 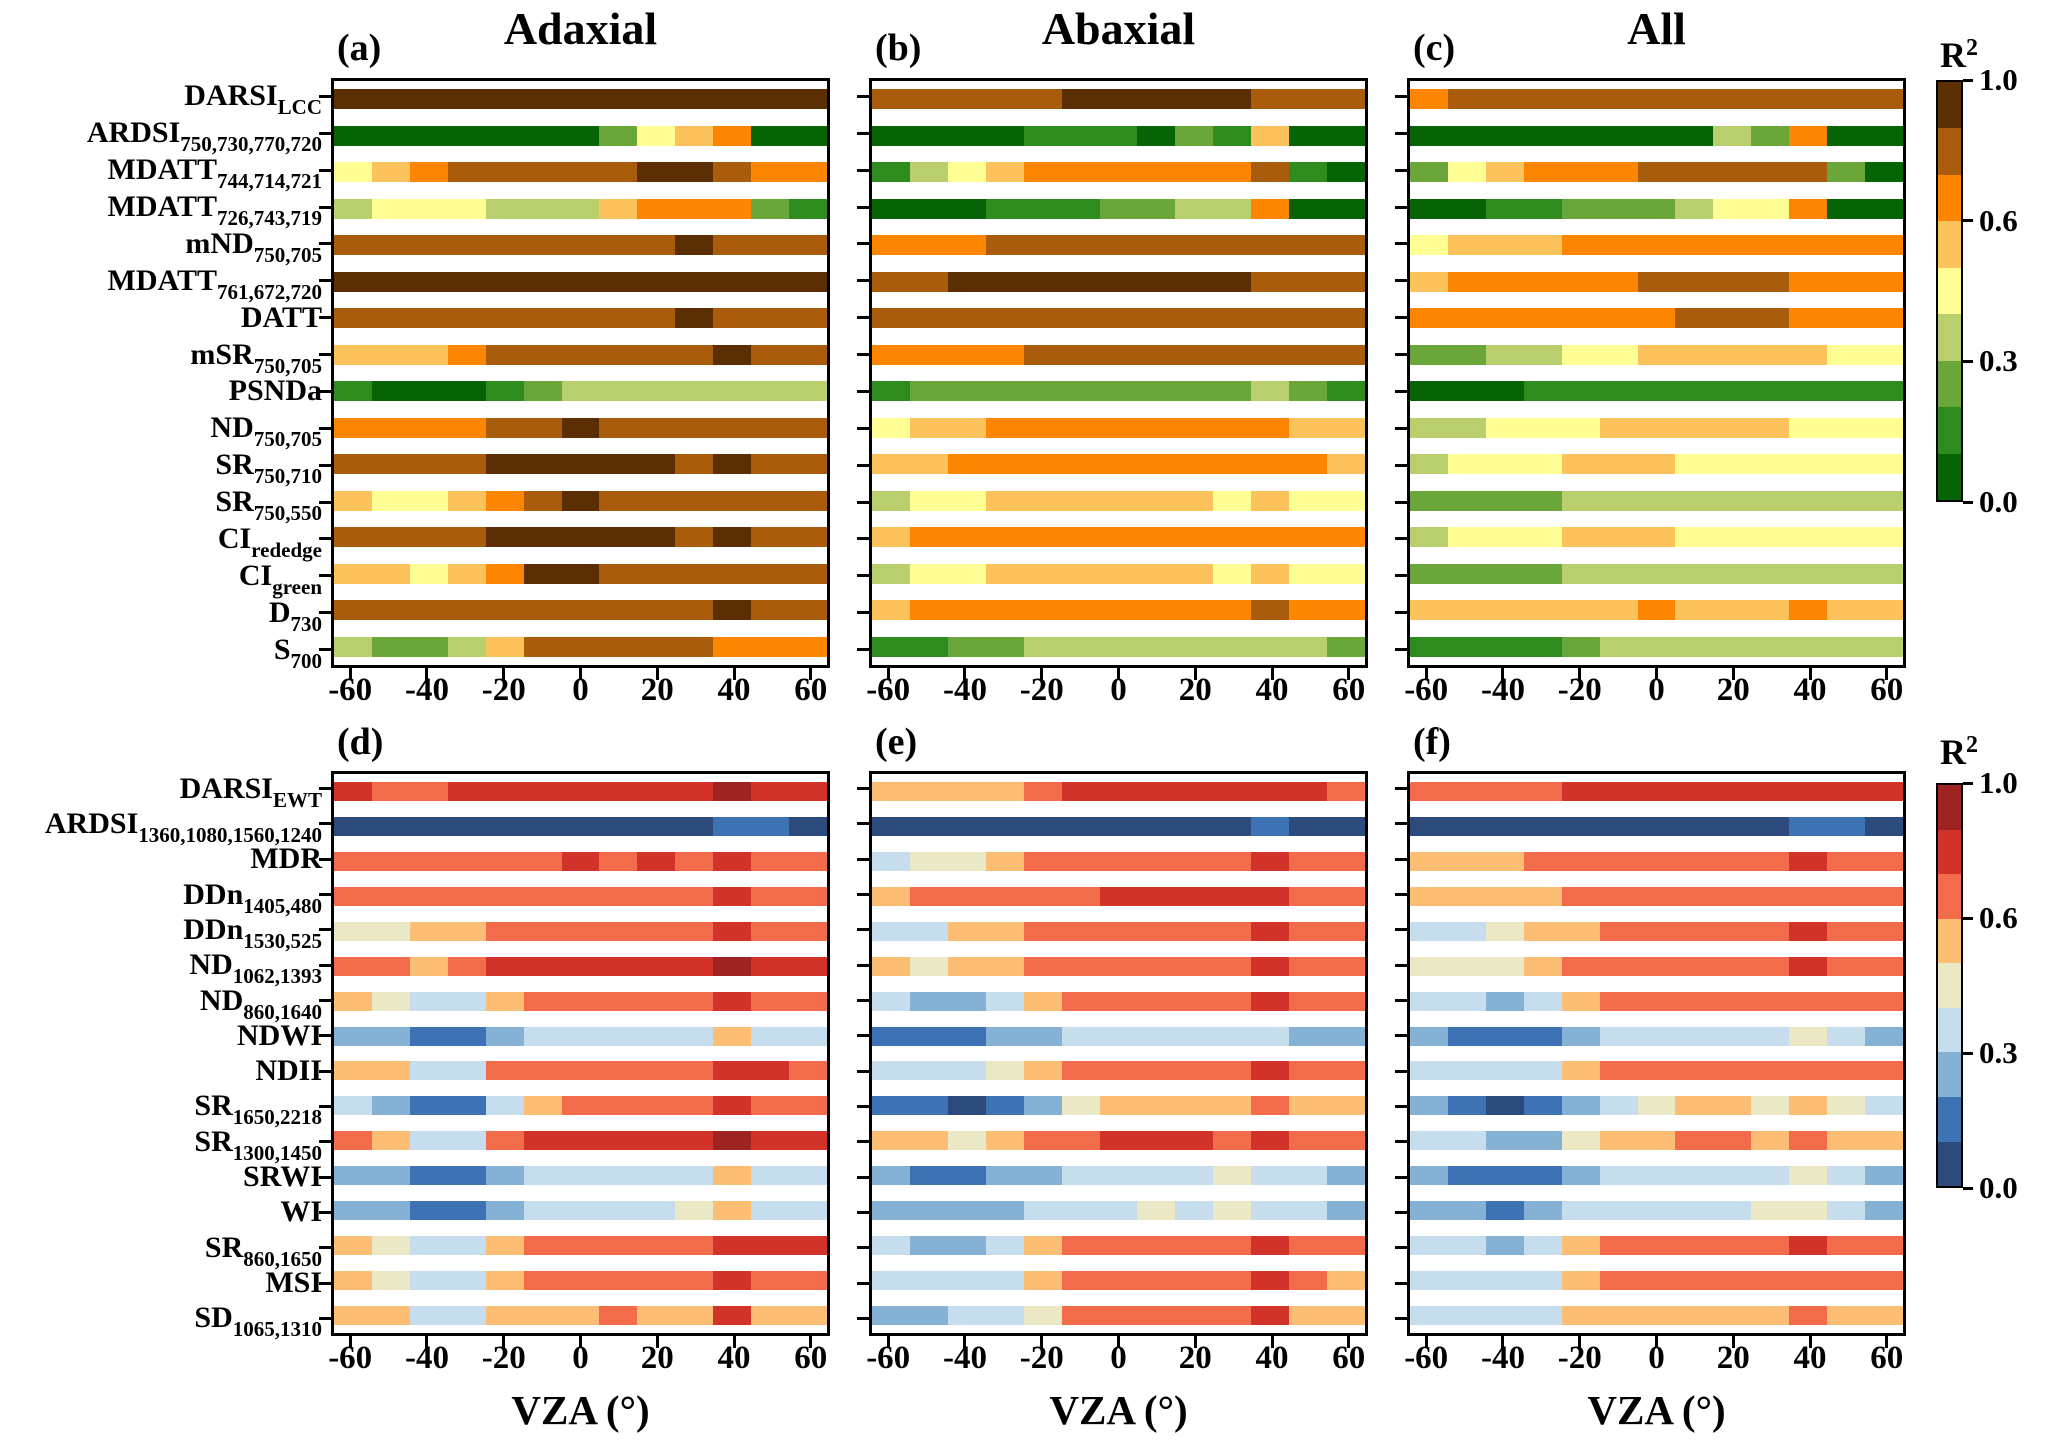 What do you see at coordinates (1118, 690) in the screenshot?
I see `x-tick-label: 0` at bounding box center [1118, 690].